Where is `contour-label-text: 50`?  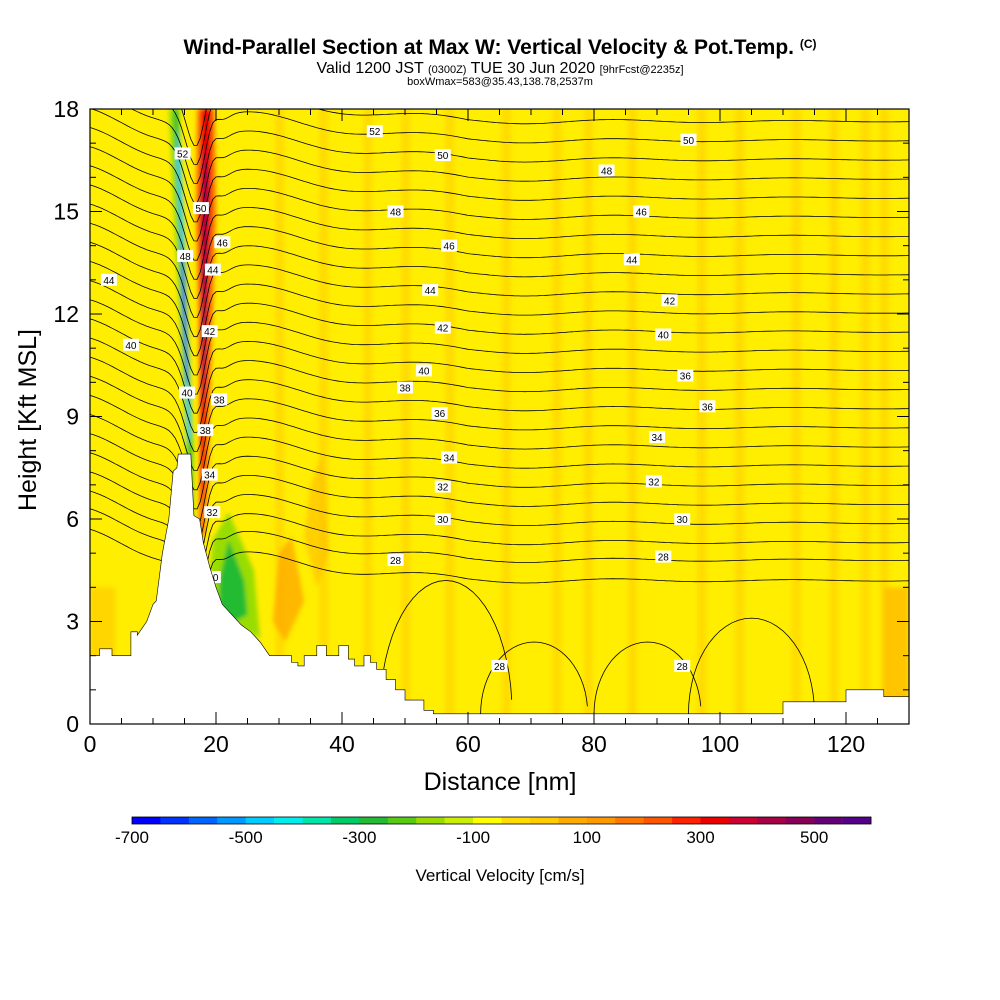 contour-label-text: 50 is located at coordinates (201, 209).